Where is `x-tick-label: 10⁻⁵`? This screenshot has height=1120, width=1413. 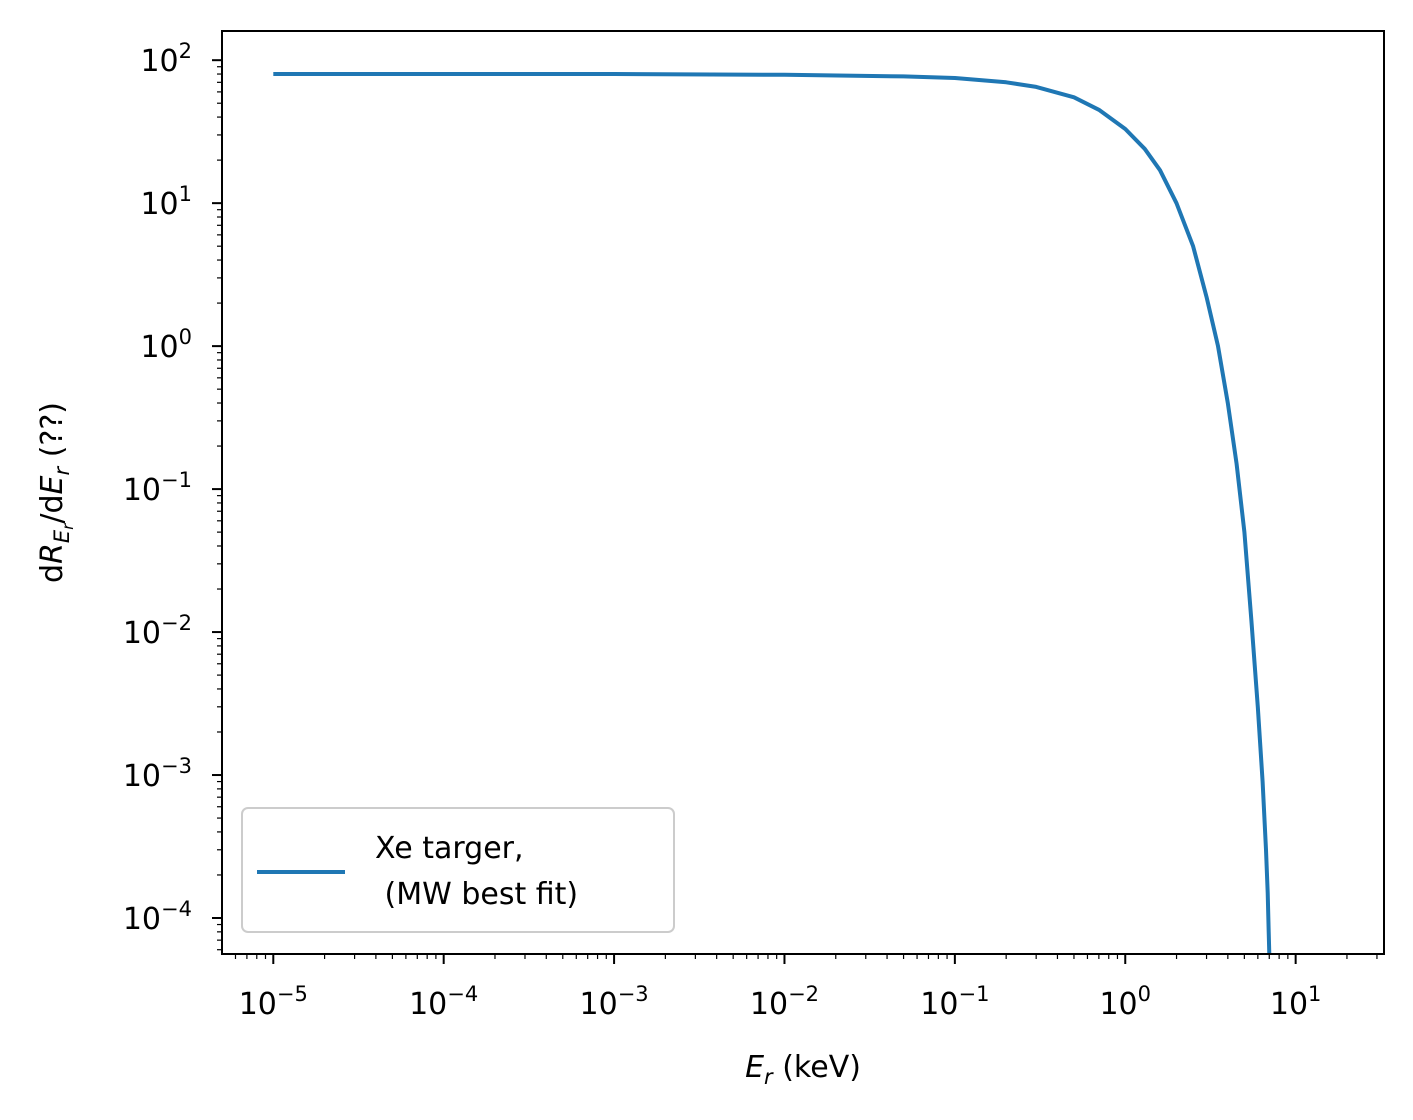
x-tick-label: 10⁻⁵ is located at coordinates (273, 1002).